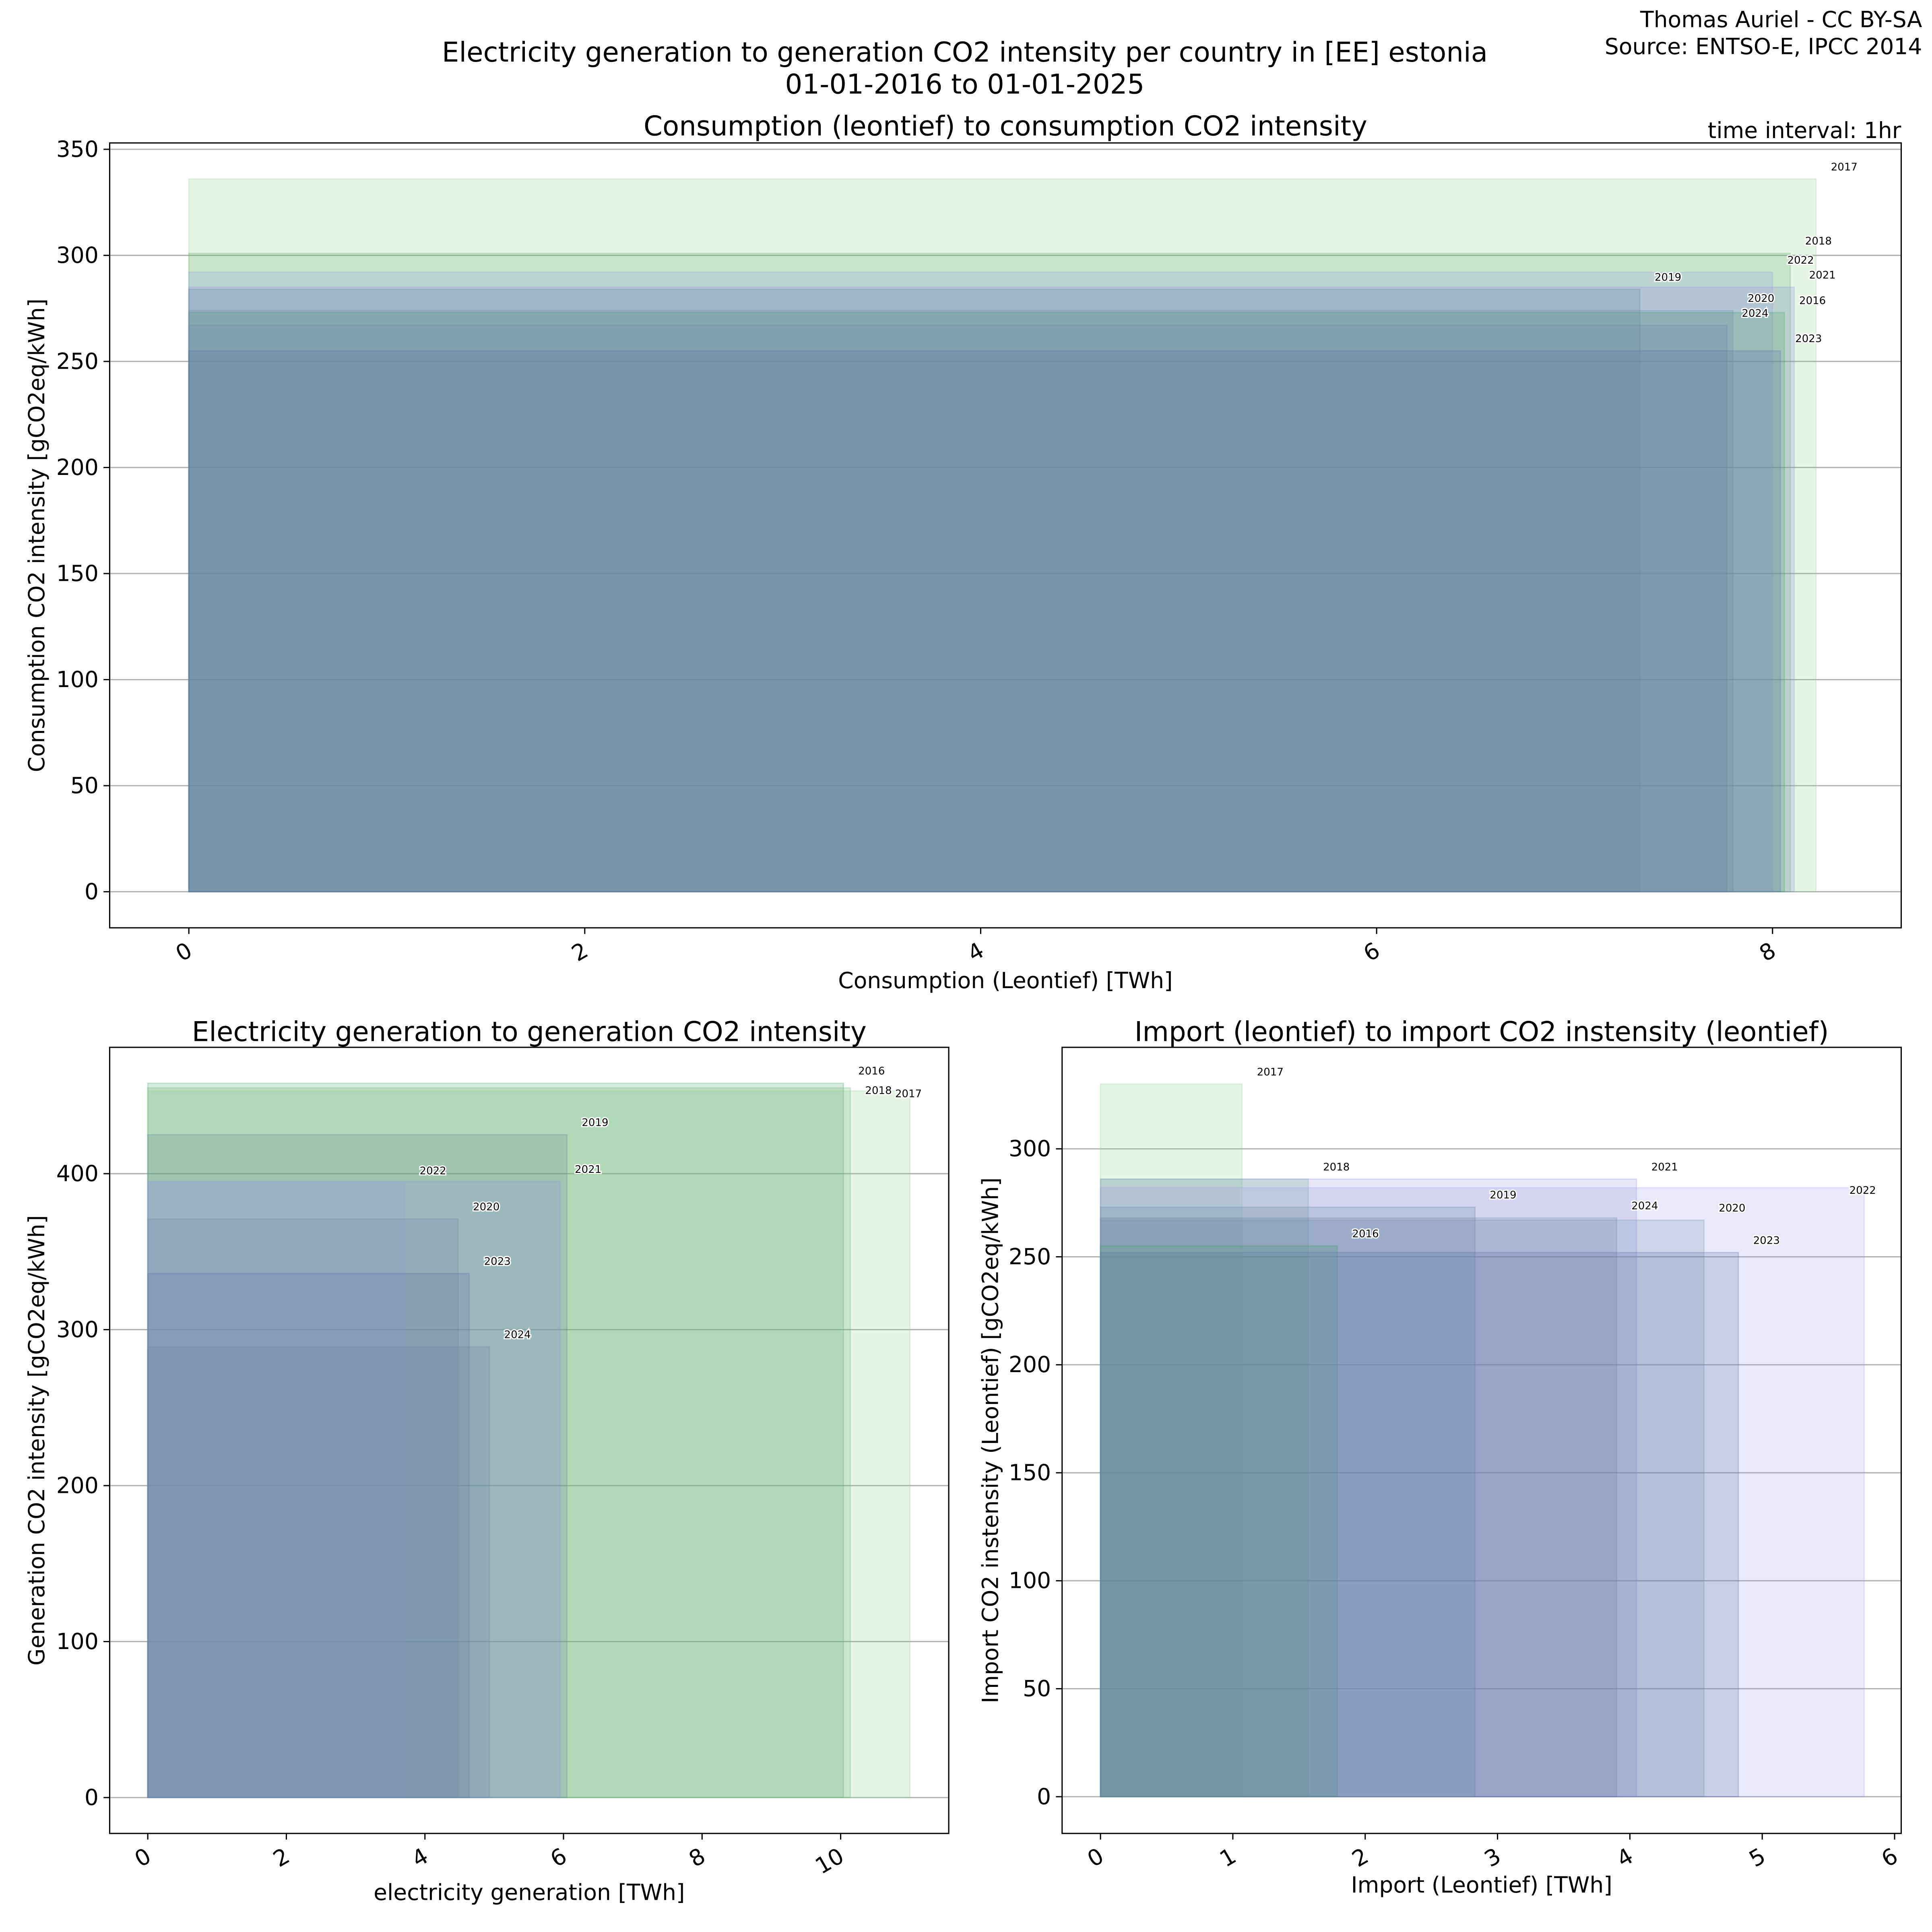  Describe the element at coordinates (829, 1861) in the screenshot. I see `x-tick-label: 10` at that location.